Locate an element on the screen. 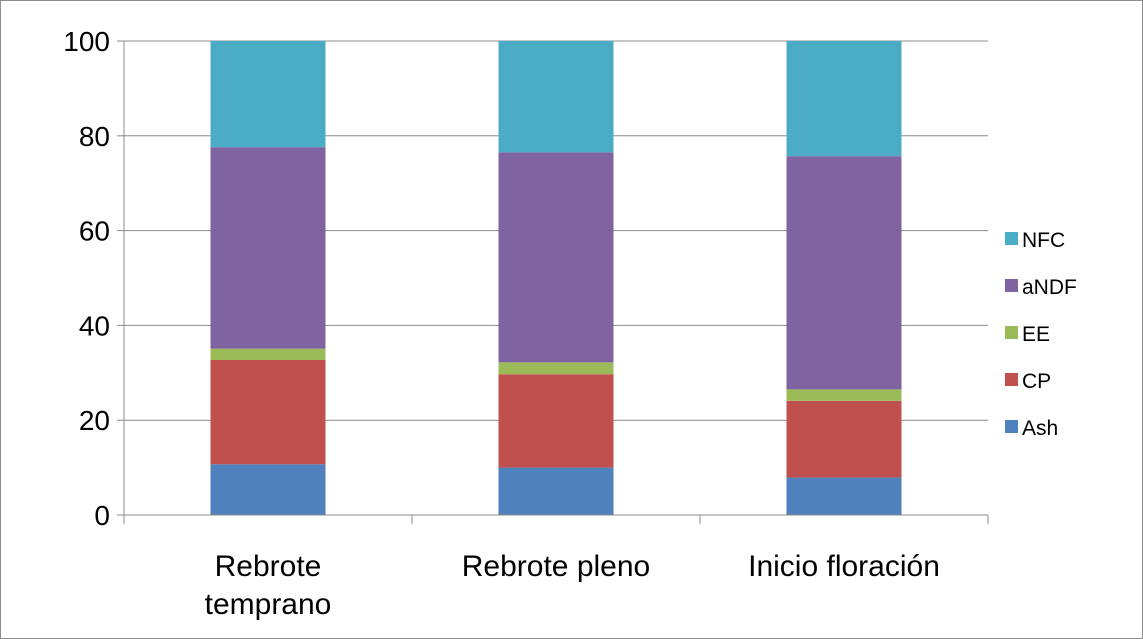 This screenshot has height=639, width=1143. x-category-label: Rebrote is located at coordinates (268, 566).